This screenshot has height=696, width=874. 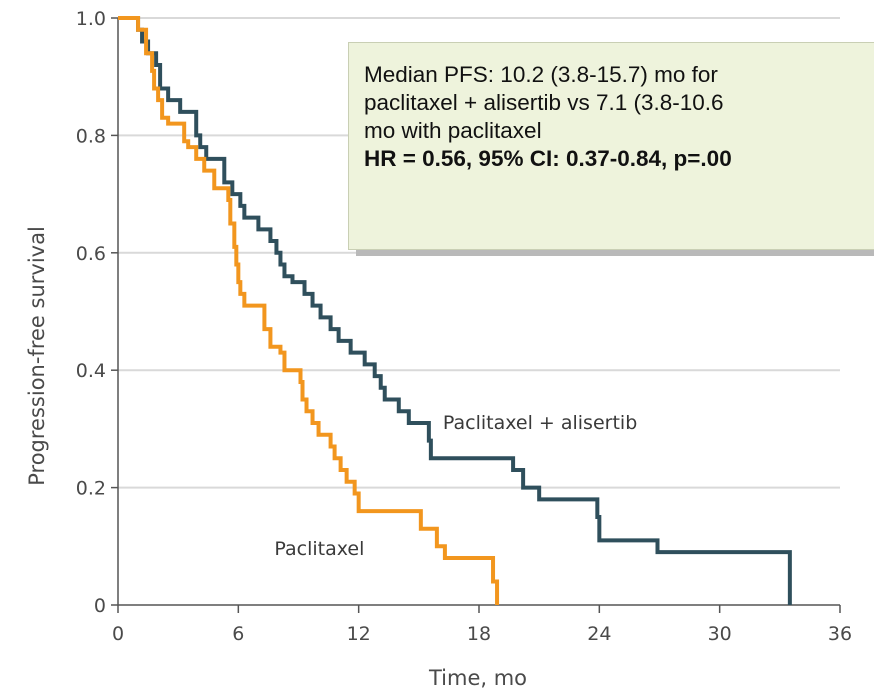 What do you see at coordinates (37, 356) in the screenshot?
I see `y-axis-title: Progression-free survival` at bounding box center [37, 356].